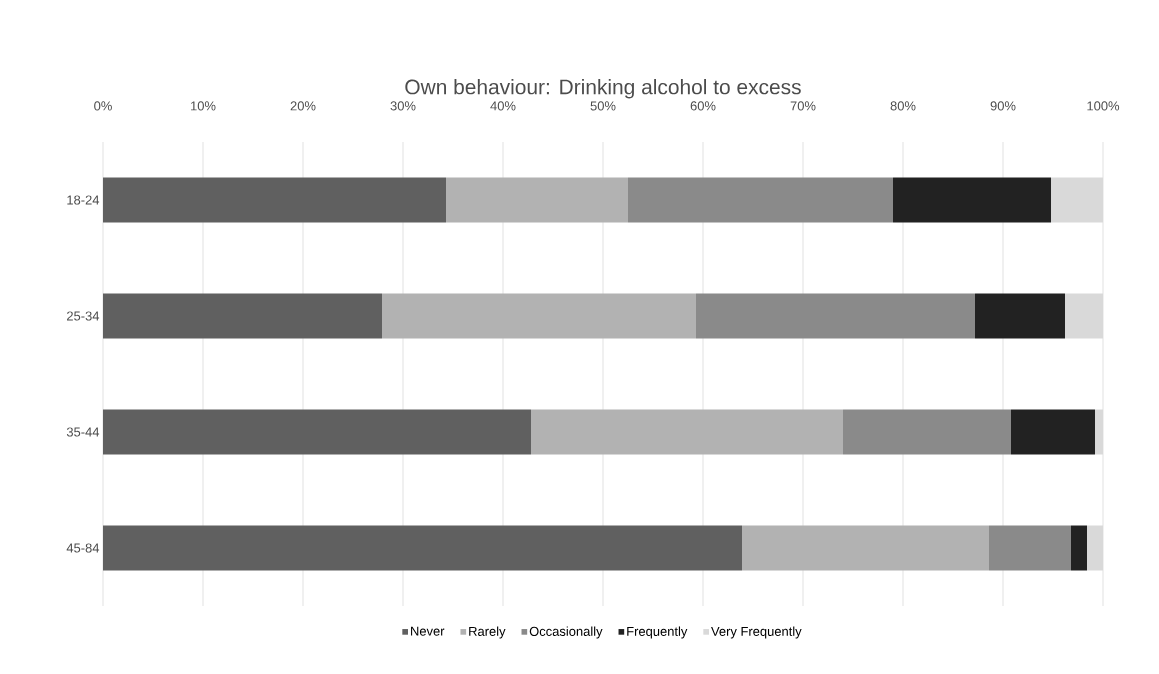 This screenshot has height=674, width=1159. I want to click on x-tick-label: 30%, so click(403, 106).